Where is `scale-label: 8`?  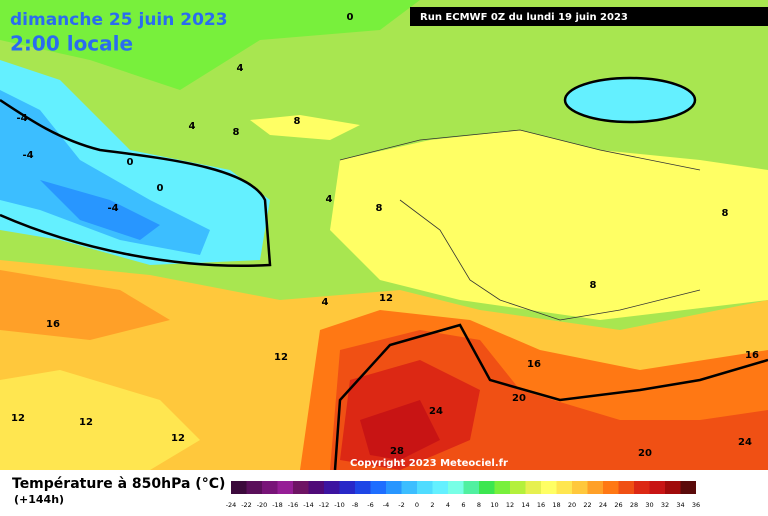
scale-label: 8 is located at coordinates (479, 505).